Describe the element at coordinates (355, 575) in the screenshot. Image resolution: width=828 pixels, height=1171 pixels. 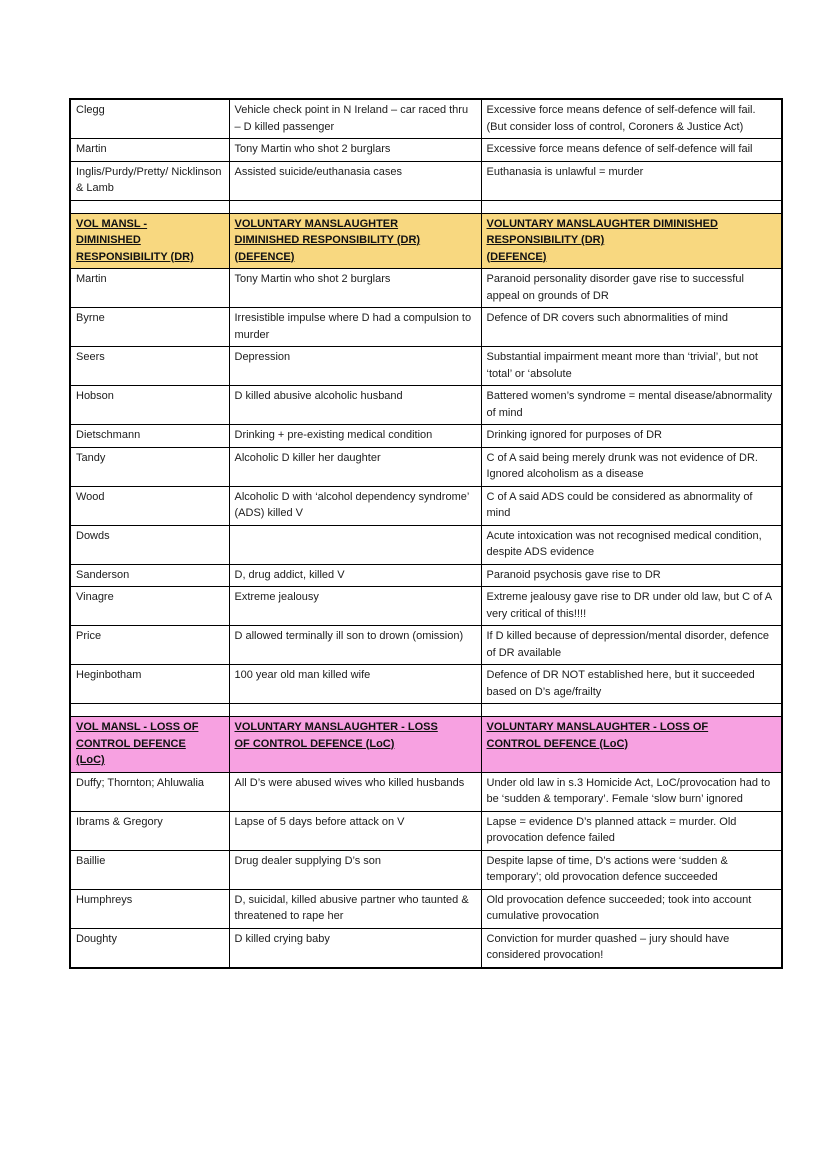
I see `case-facts-cell: D, drug addict, killed V` at that location.